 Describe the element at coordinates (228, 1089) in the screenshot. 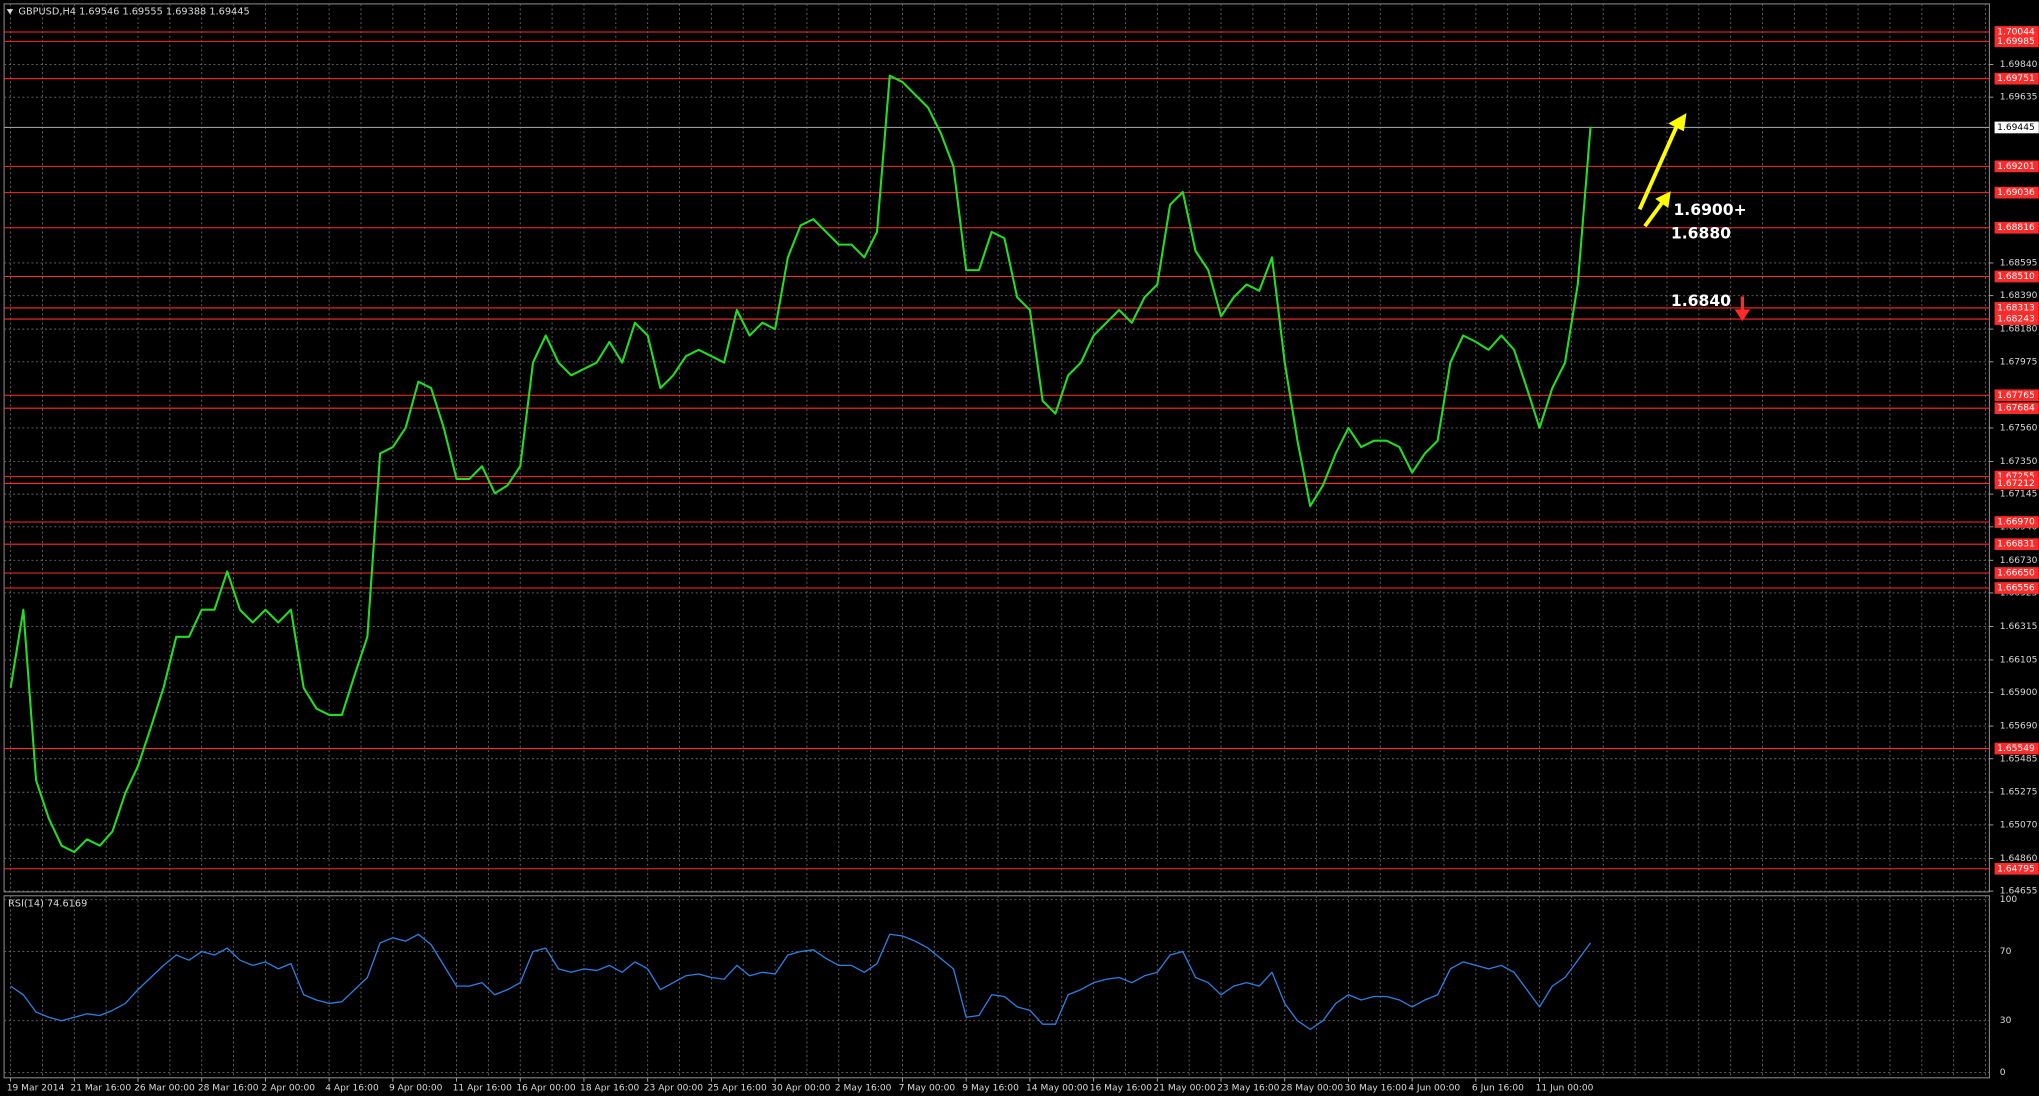

I see `x-tick-label: 28 Mar 16:00` at that location.